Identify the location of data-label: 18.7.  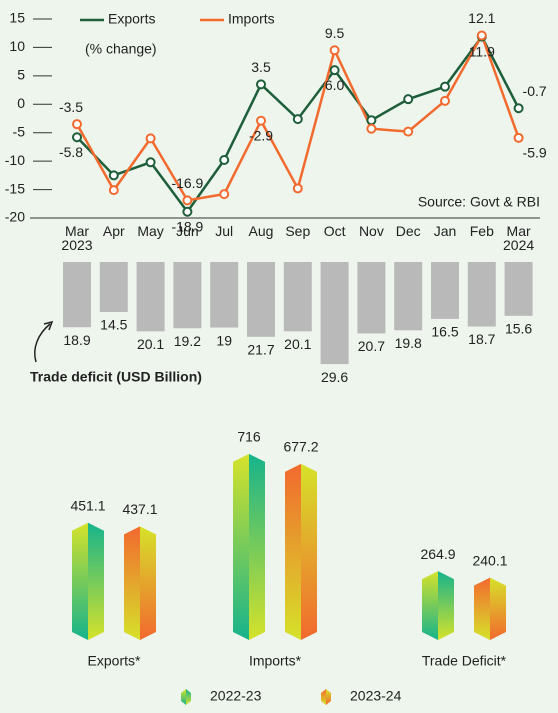
(481, 339).